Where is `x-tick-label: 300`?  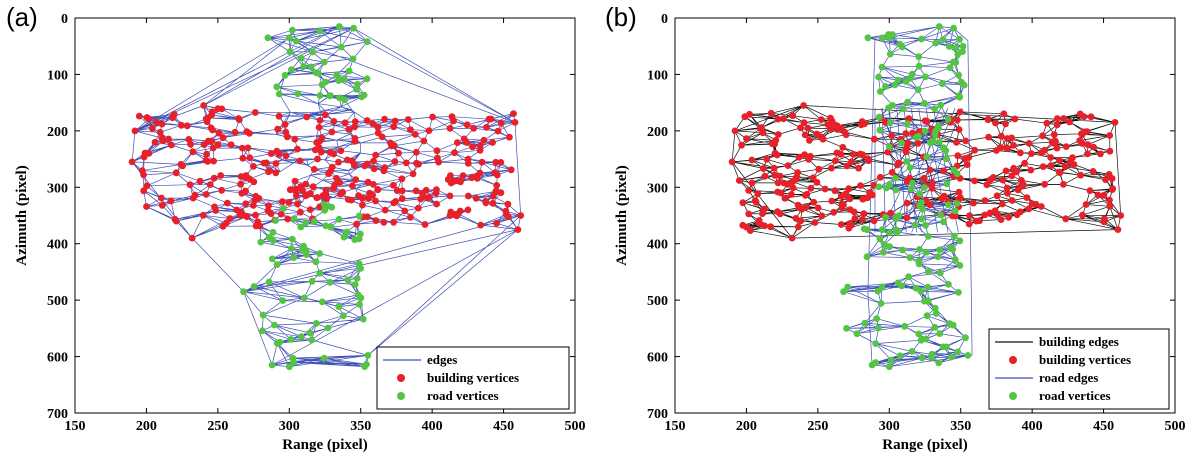
x-tick-label: 300 is located at coordinates (289, 426).